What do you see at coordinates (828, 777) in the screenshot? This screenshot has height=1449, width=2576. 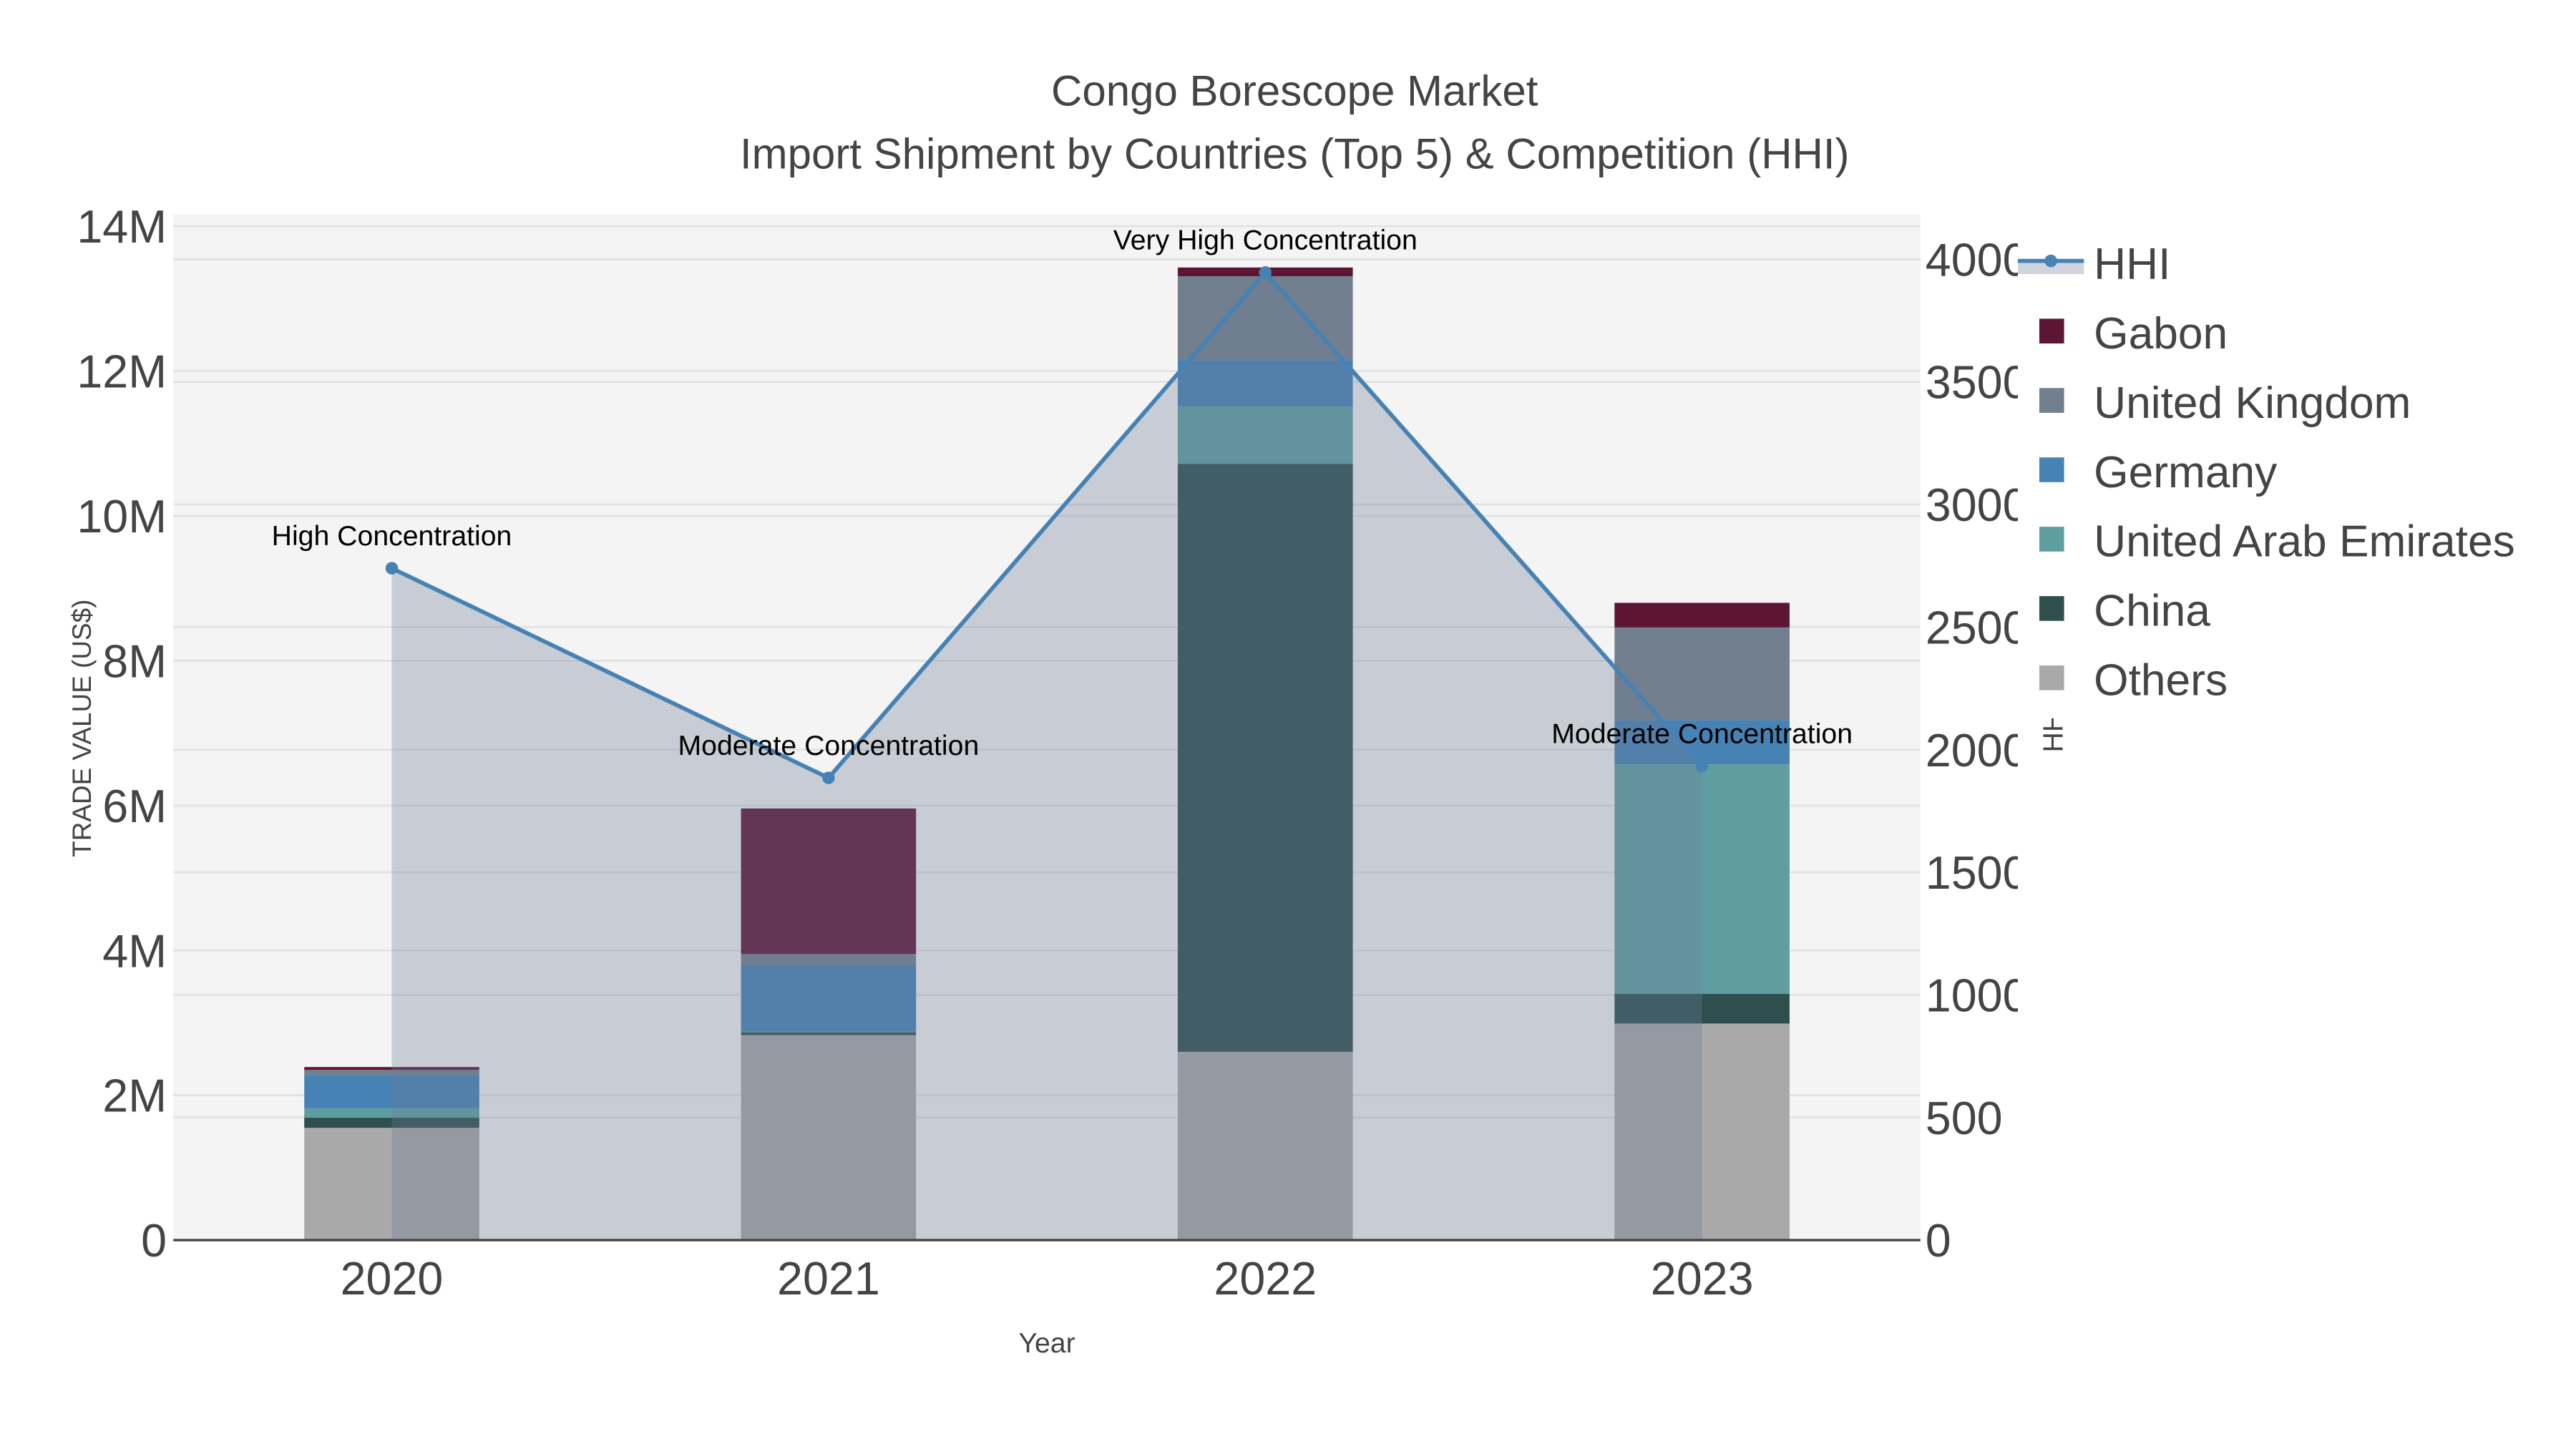 I see `hhi-point-2021` at bounding box center [828, 777].